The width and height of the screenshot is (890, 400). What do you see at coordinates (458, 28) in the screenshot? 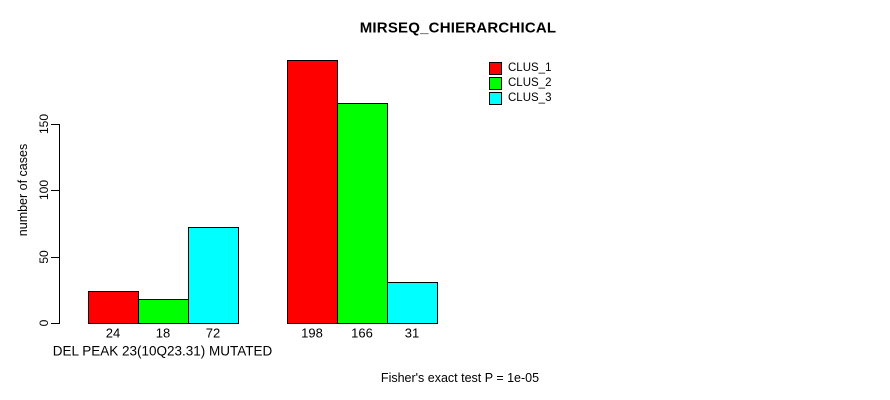
I see `chart-title: MIRSEQ_CHIERARCHICAL` at bounding box center [458, 28].